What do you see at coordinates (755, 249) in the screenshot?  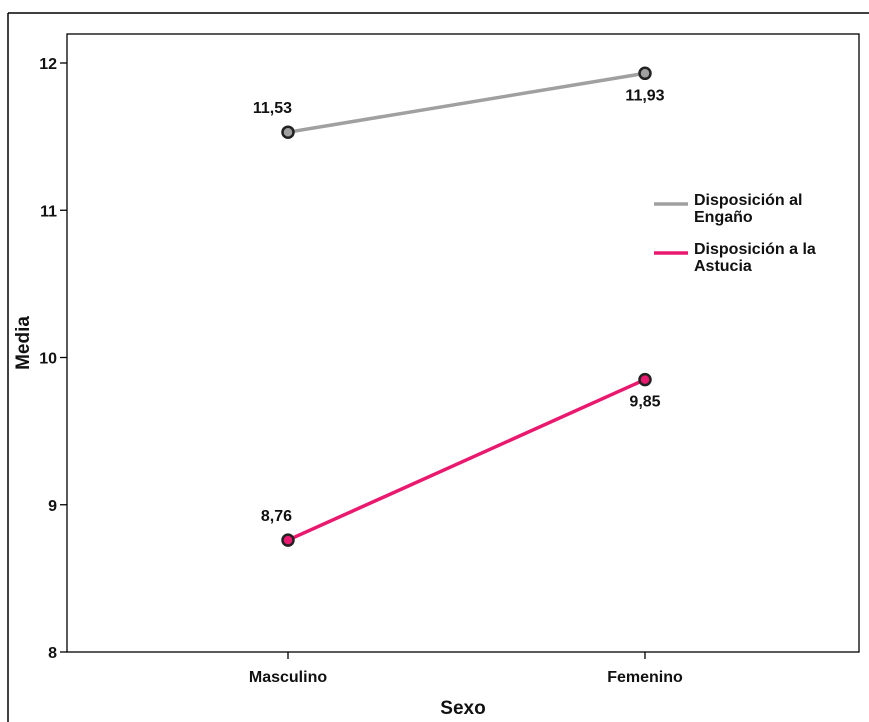 I see `legend-label: Disposición a la` at bounding box center [755, 249].